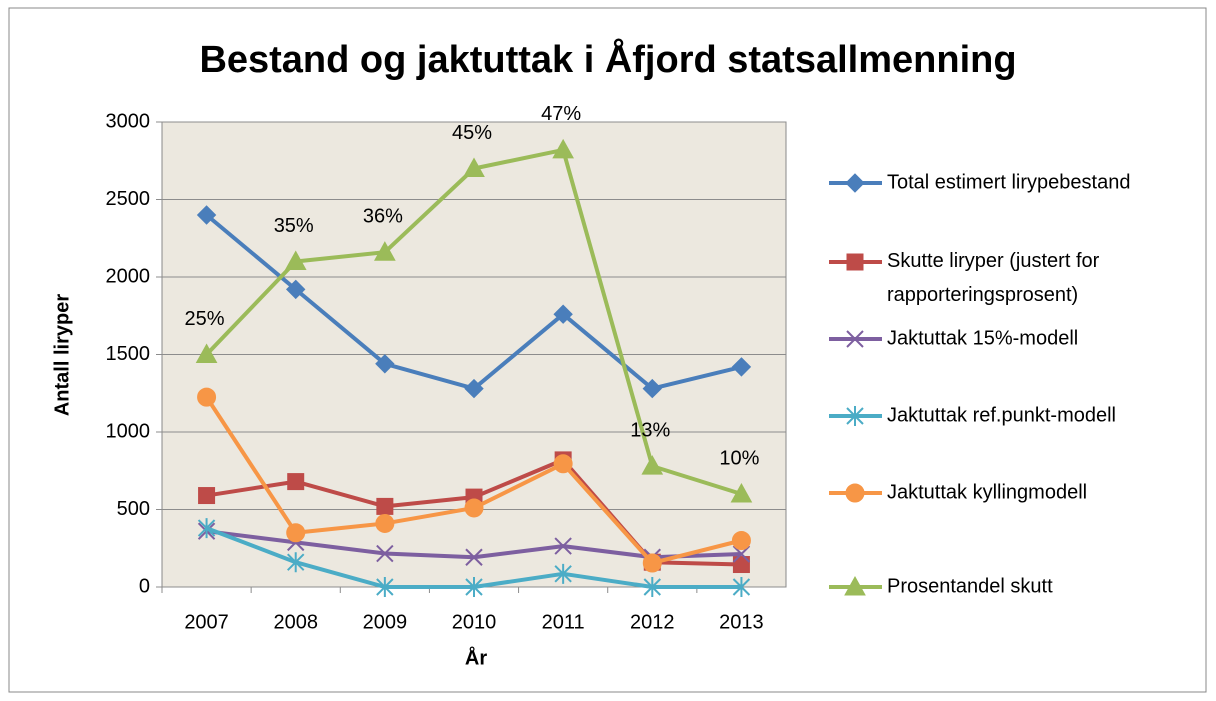  Describe the element at coordinates (1008, 182) in the screenshot. I see `legend-label: Total estimert lirypebestand` at that location.